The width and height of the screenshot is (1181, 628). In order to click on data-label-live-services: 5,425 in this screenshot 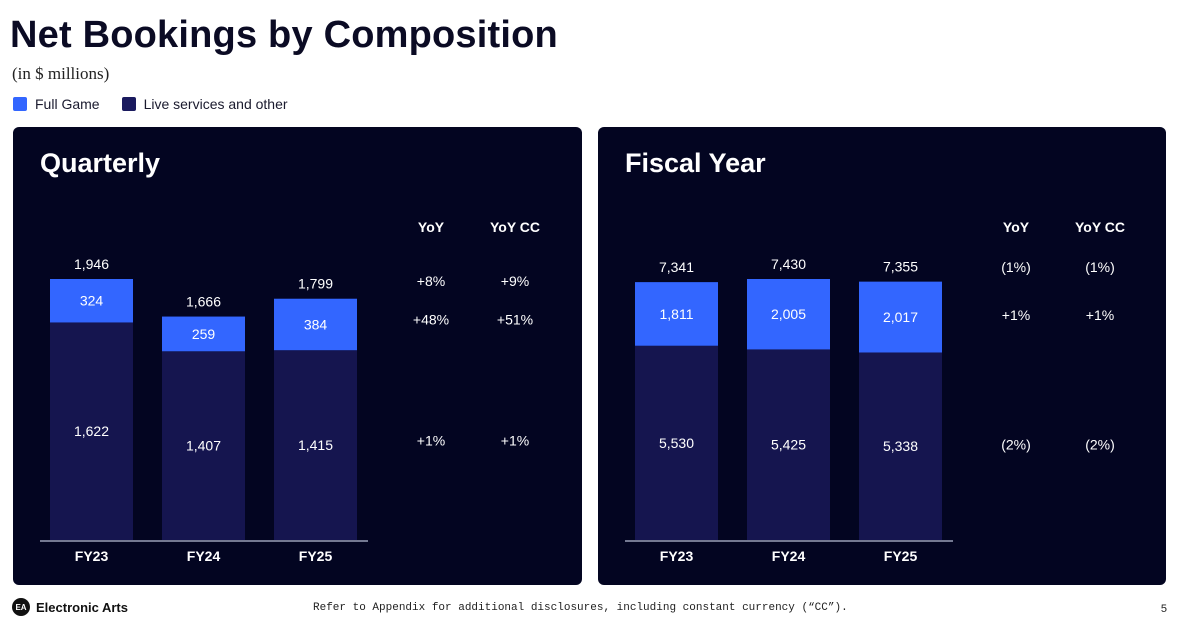, I will do `click(788, 445)`.